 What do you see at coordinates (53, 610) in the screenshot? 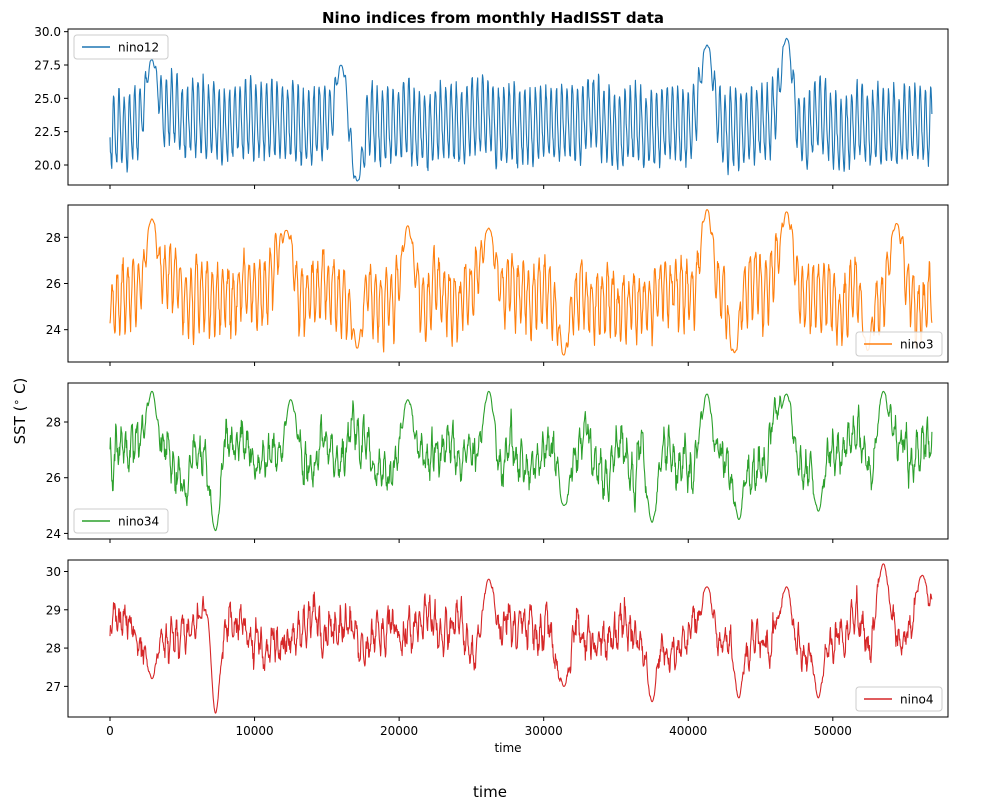
I see `y-tick-label-nino4: 29` at bounding box center [53, 610].